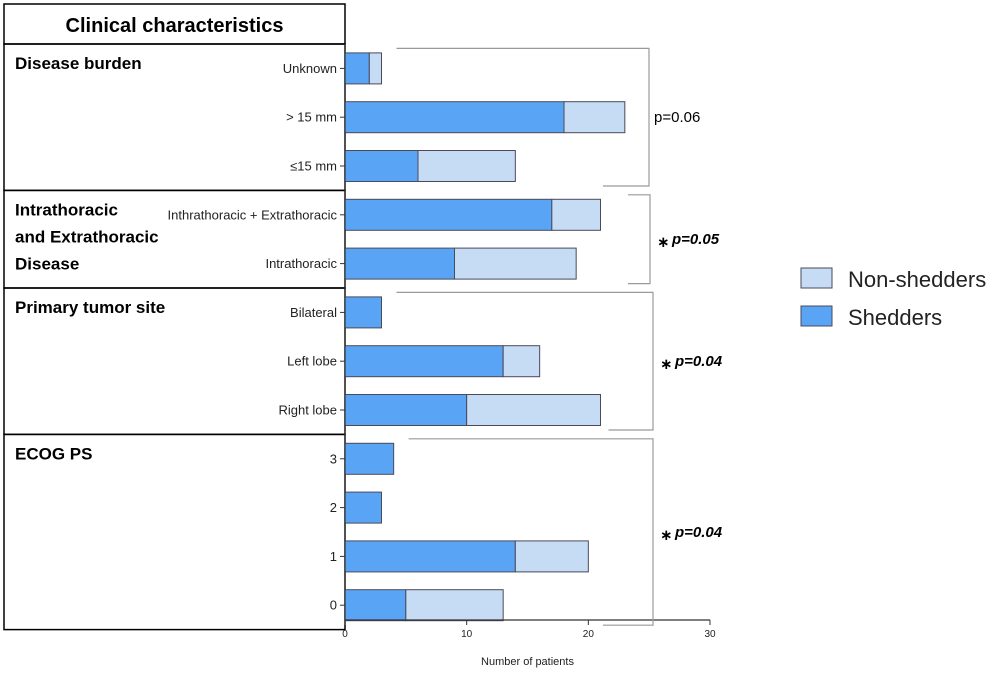 This screenshot has height=678, width=1002. I want to click on legend-swatch-shedders, so click(816, 316).